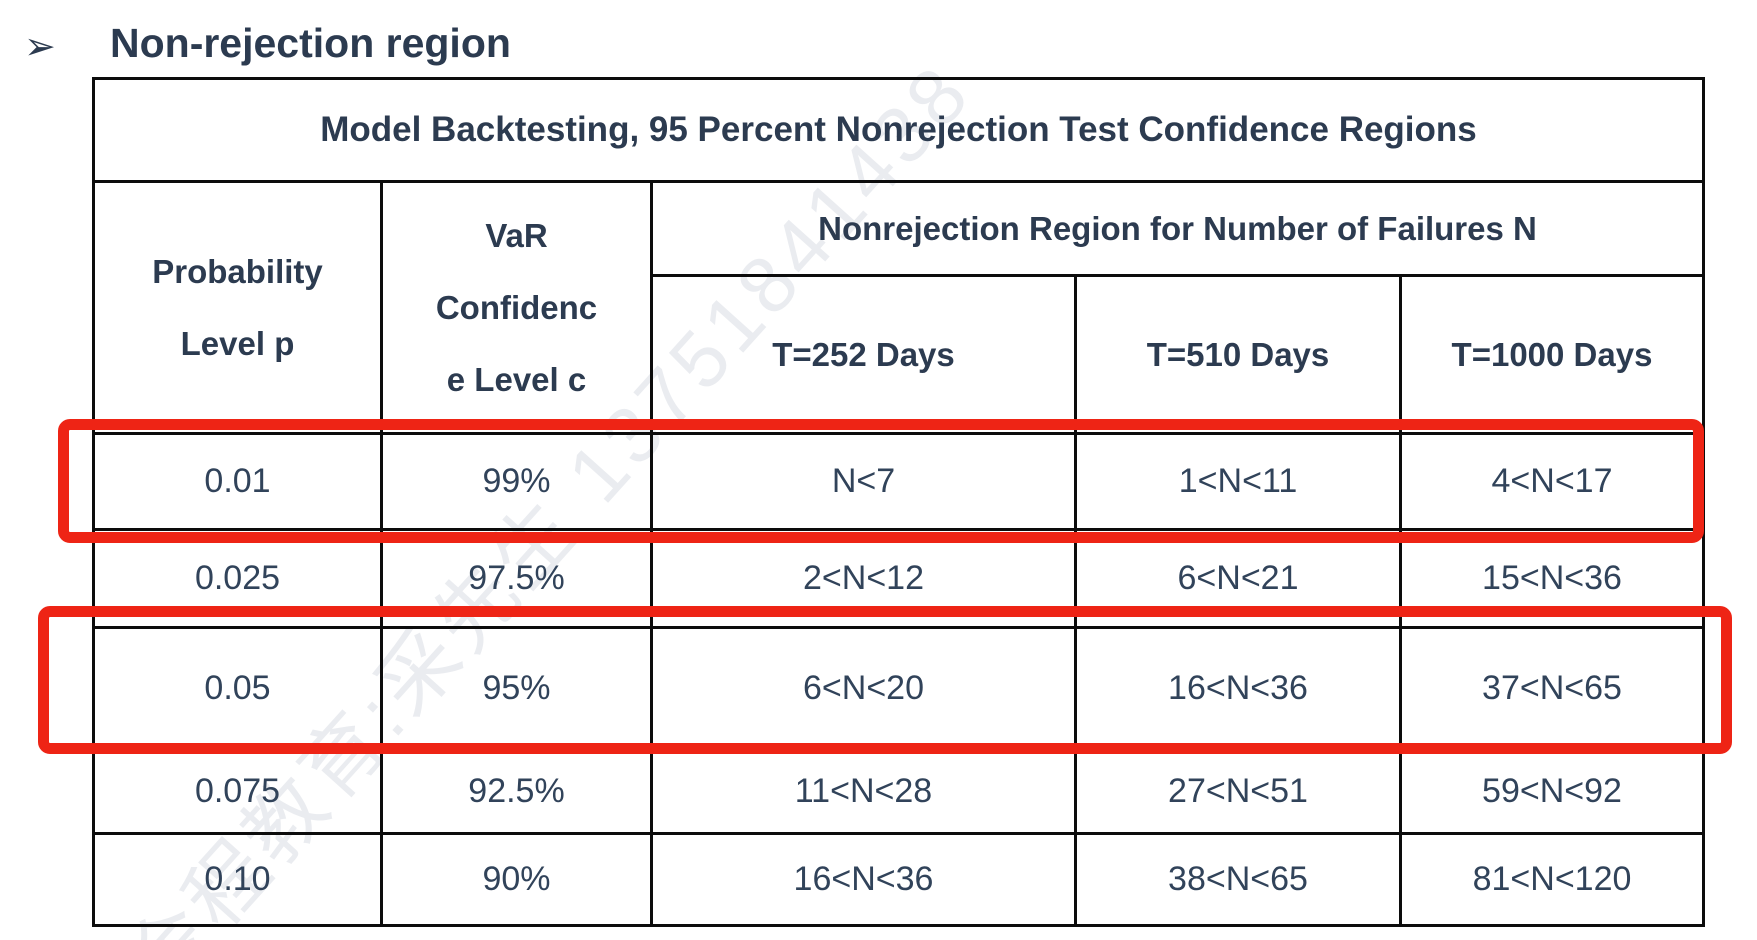 This screenshot has height=940, width=1757. What do you see at coordinates (1239, 793) in the screenshot?
I see `cell-row4-t510: 27<N<51` at bounding box center [1239, 793].